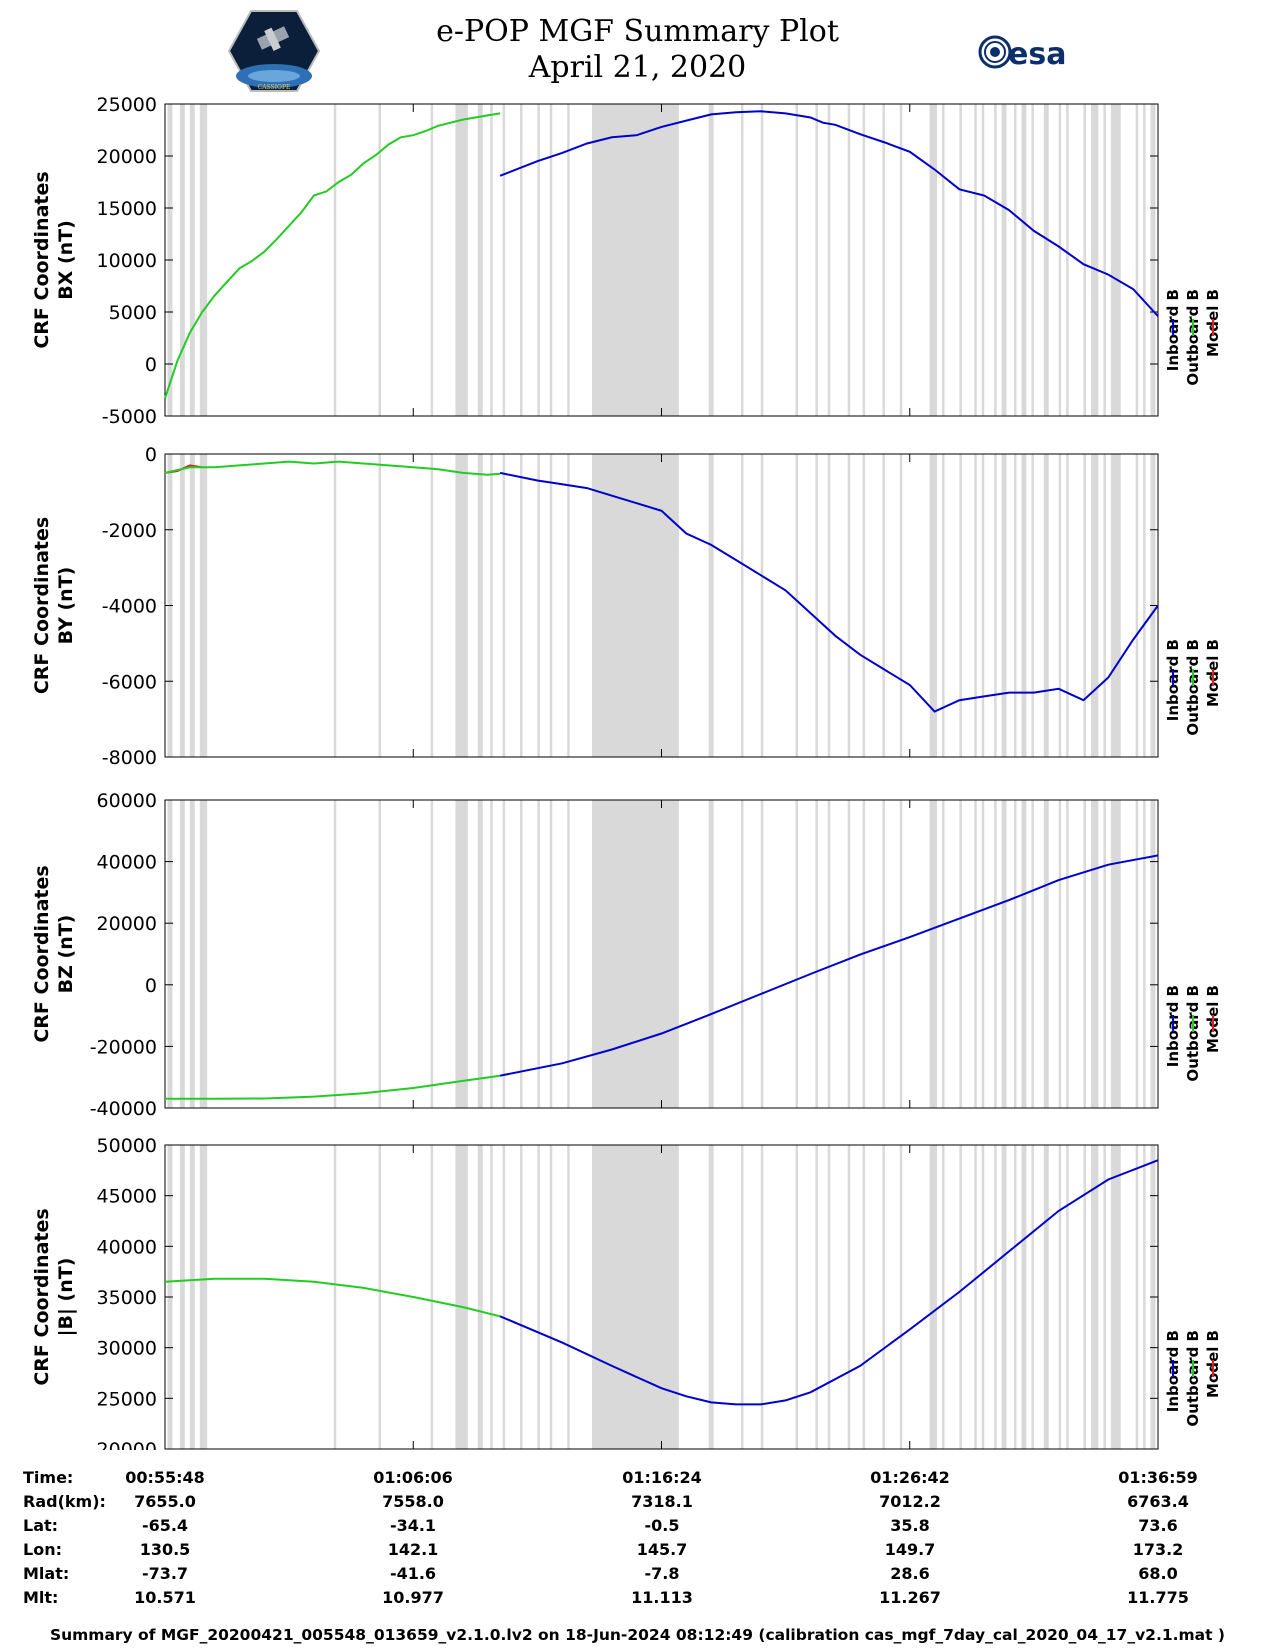 This screenshot has width=1275, height=1650. Describe the element at coordinates (910, 1501) in the screenshot. I see `info-value: 7012.2` at that location.